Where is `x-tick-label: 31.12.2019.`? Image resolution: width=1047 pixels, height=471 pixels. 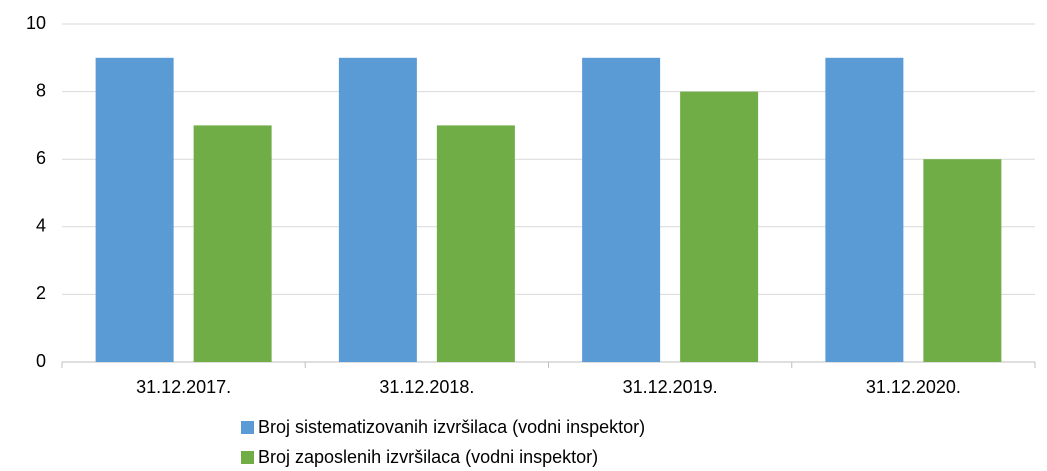
x-tick-label: 31.12.2019. is located at coordinates (670, 387).